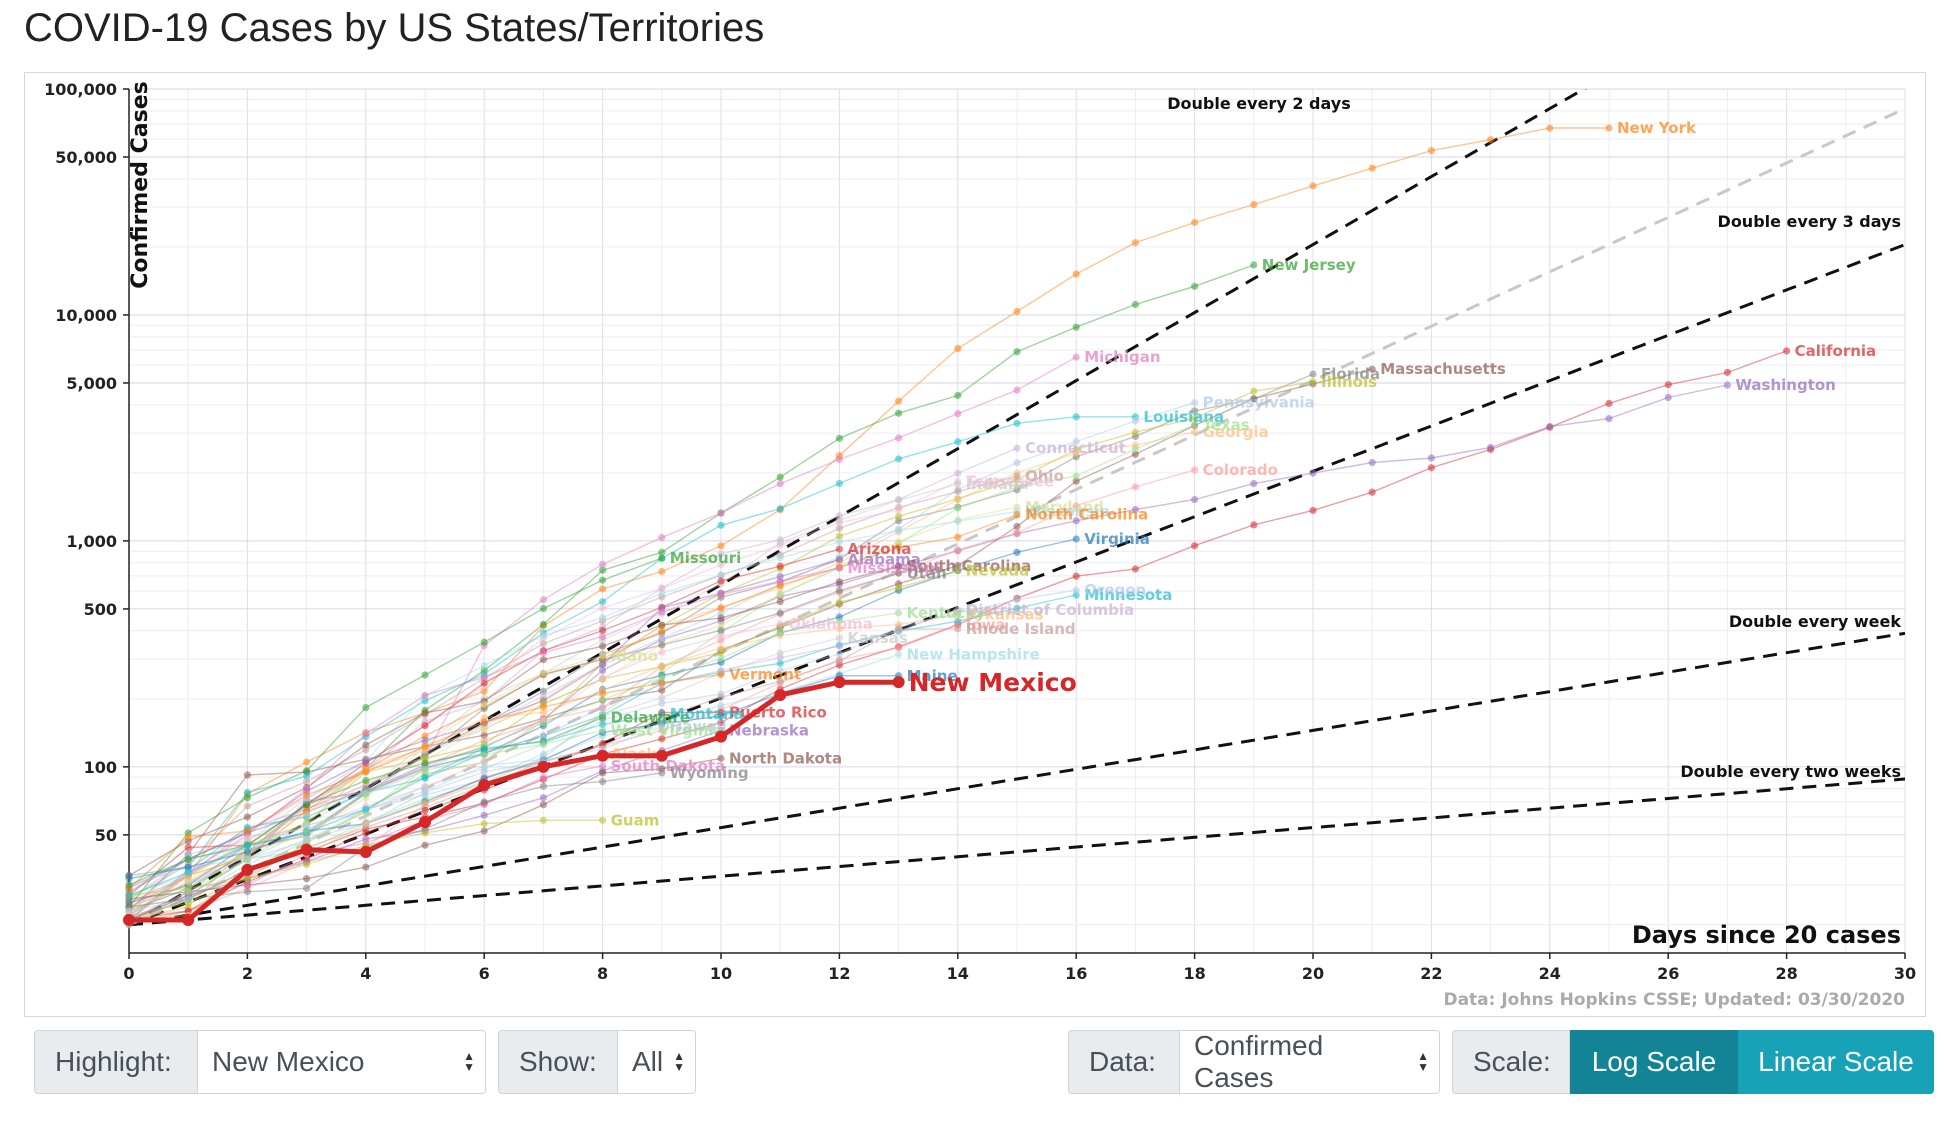 The image size is (1947, 1125). I want to click on show-label: Show:, so click(558, 1061).